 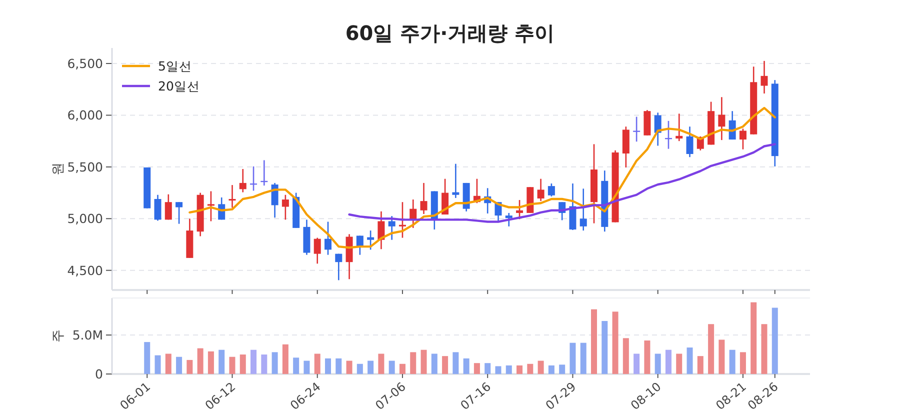 I want to click on y-tick-label: 5,000, so click(x=85, y=218).